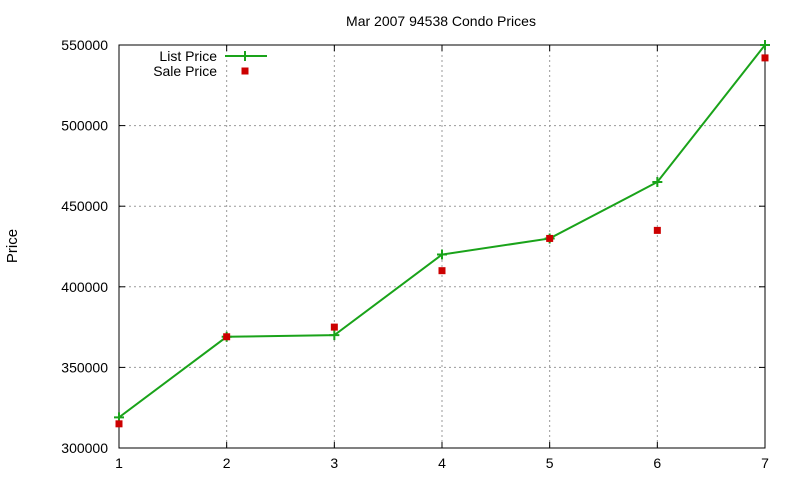  What do you see at coordinates (185, 71) in the screenshot?
I see `legend-label-sale-price: Sale Price` at bounding box center [185, 71].